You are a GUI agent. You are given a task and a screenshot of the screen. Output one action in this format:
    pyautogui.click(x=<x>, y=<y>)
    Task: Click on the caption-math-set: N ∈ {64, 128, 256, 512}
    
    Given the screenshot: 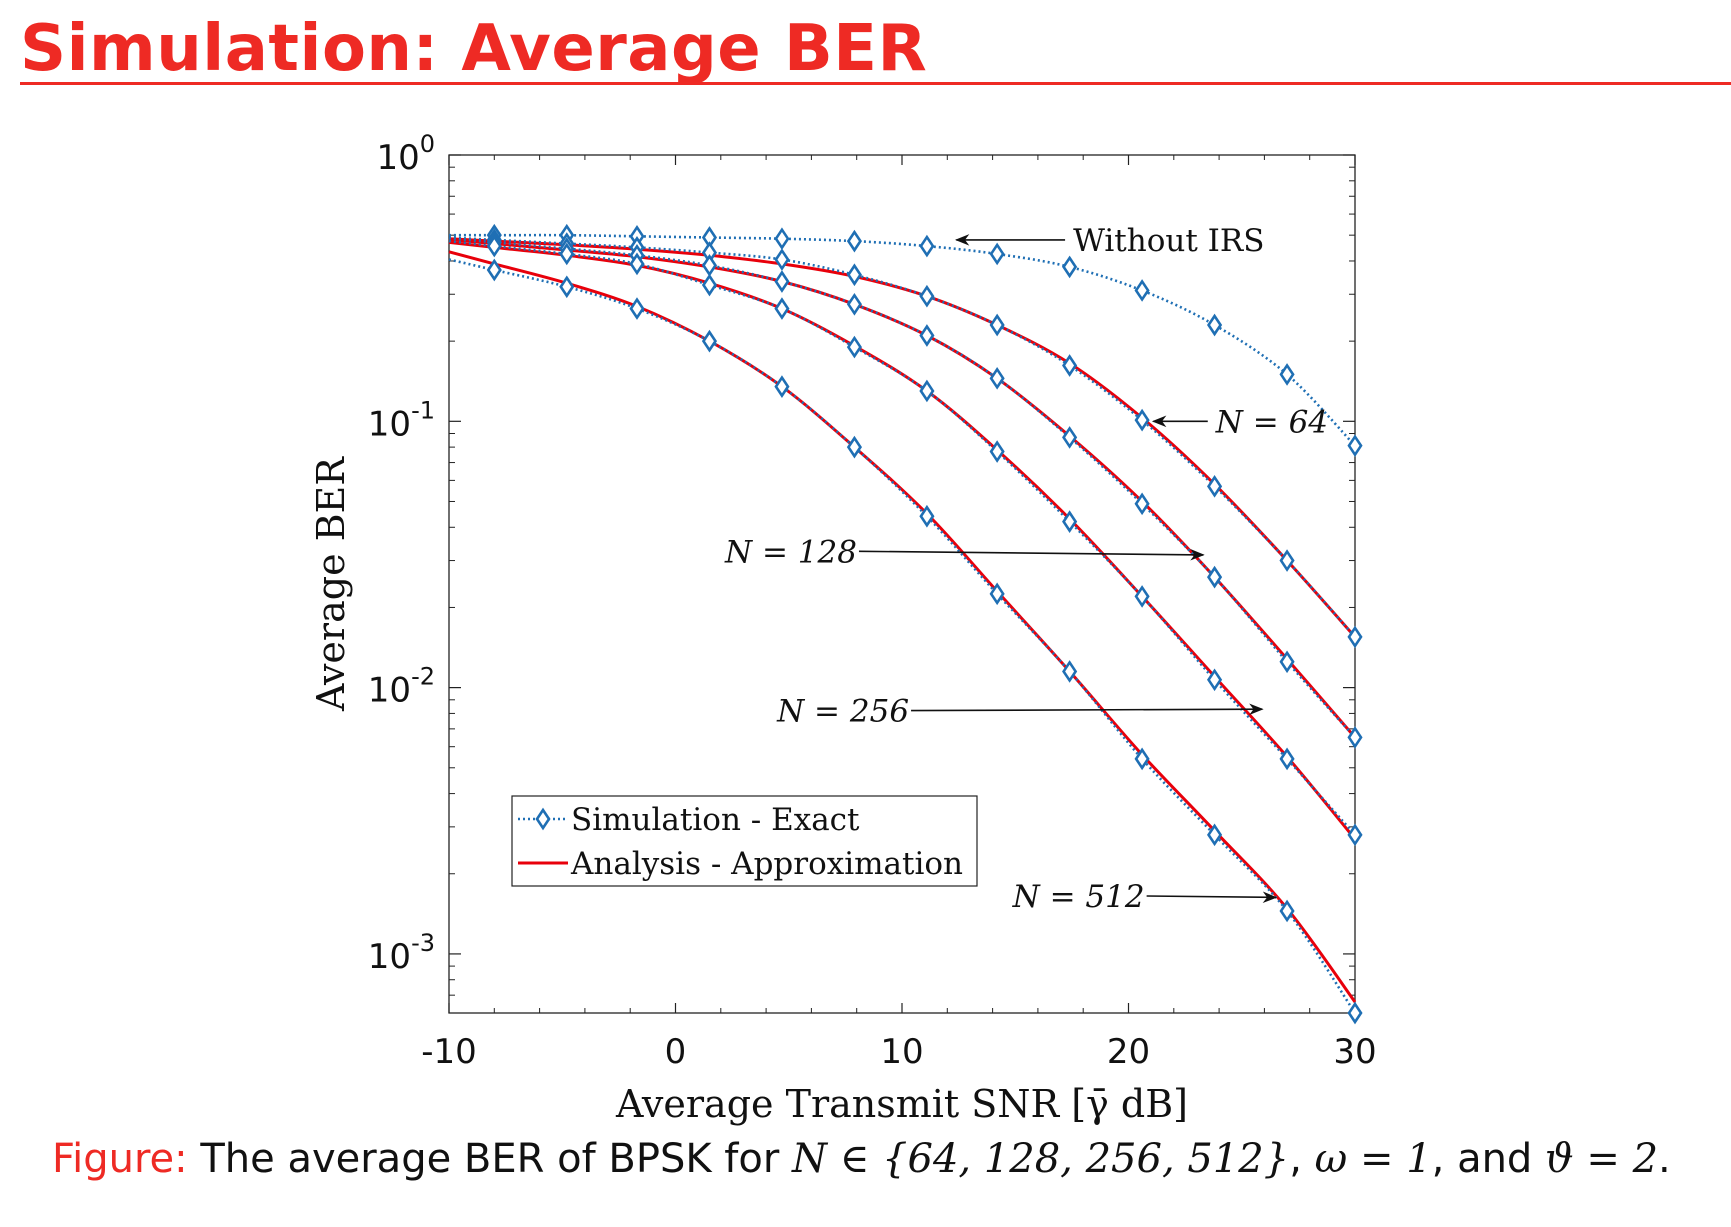 What is the action you would take?
    pyautogui.click(x=1041, y=1159)
    